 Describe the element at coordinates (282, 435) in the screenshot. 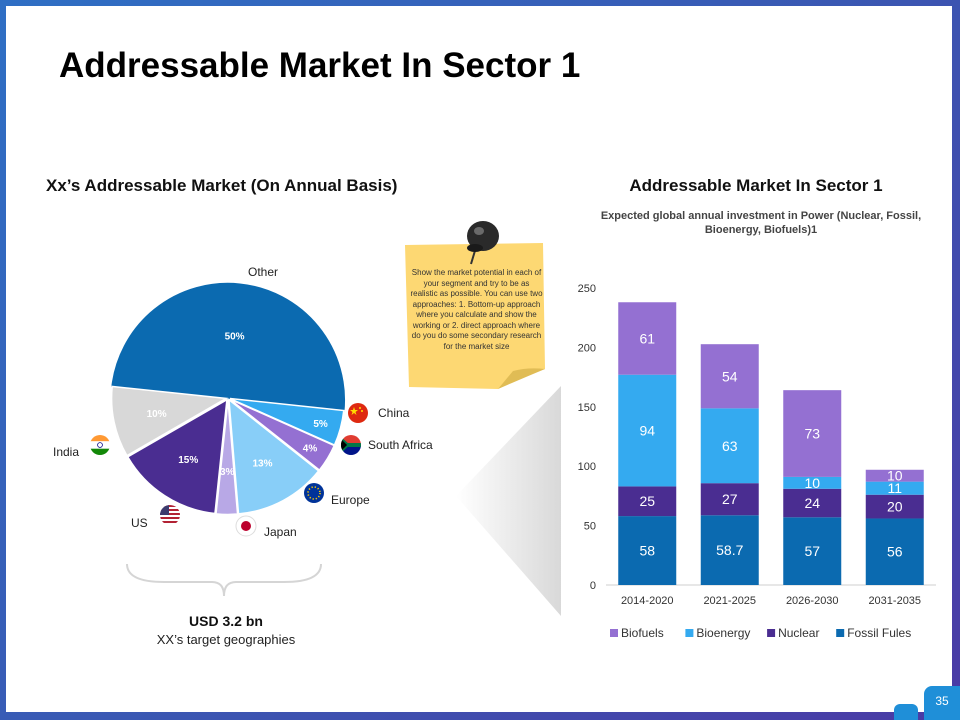

I see `pie-slice-south-africa` at that location.